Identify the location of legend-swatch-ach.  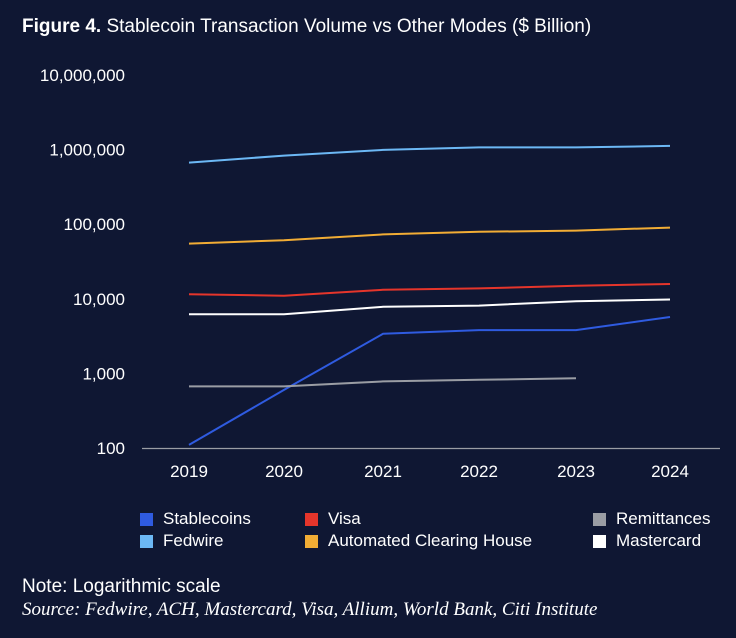
(311, 541).